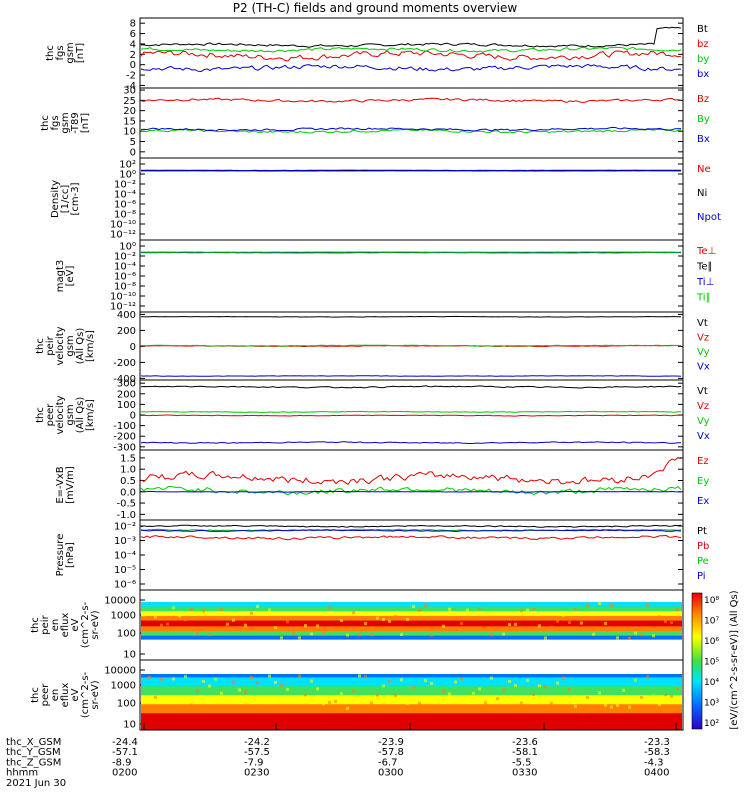 Image resolution: width=750 pixels, height=800 pixels. What do you see at coordinates (254, 762) in the screenshot?
I see `ephemeris-value: -7.9` at bounding box center [254, 762].